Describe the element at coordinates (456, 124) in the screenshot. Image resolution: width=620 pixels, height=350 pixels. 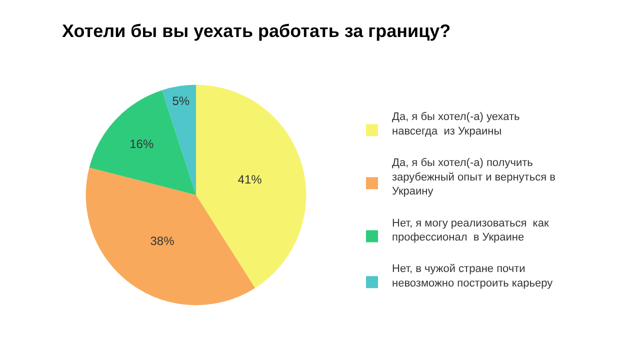
I see `legend-label: Да, я бы хотел(-а) уехать навсегда из Украины` at that location.